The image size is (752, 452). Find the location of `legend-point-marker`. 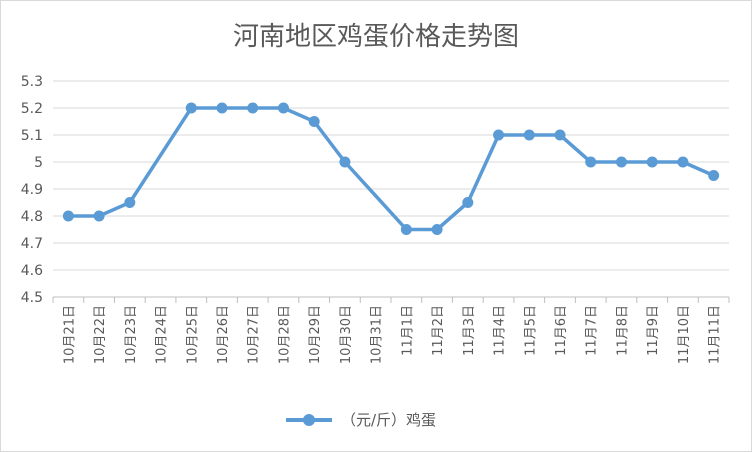

legend-point-marker is located at coordinates (309, 420).